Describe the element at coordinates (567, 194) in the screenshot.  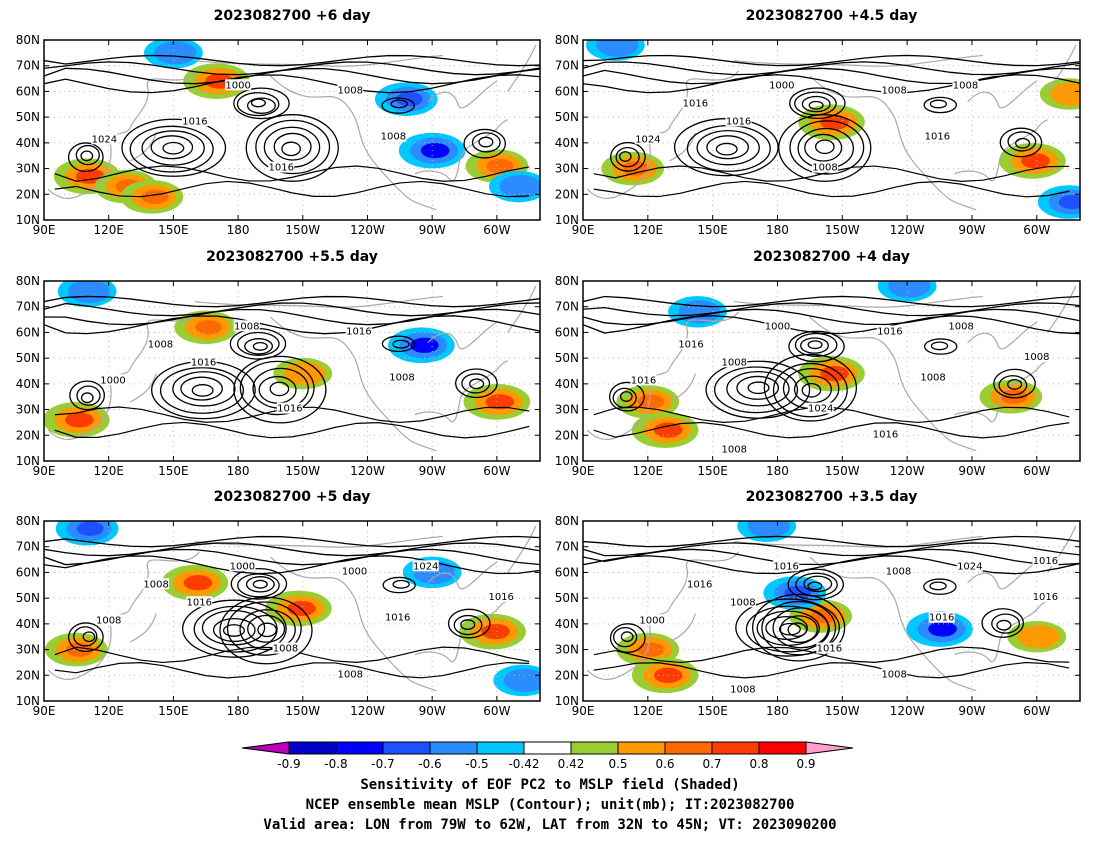
I see `y-tick-label: 20N` at that location.